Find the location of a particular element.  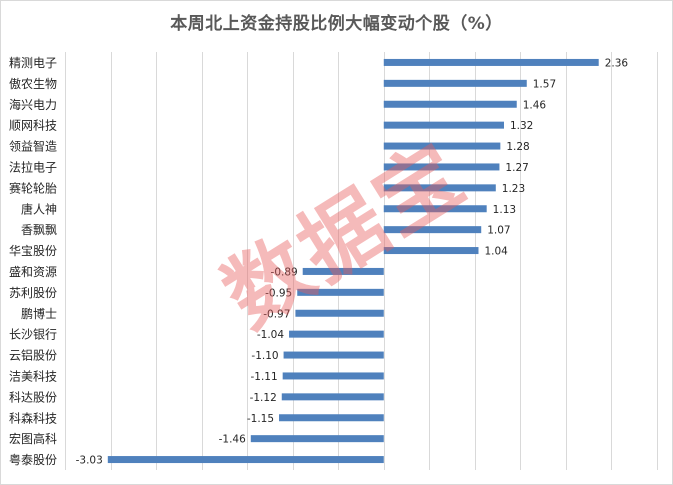

category-label: 粤泰股份 is located at coordinates (33, 459).